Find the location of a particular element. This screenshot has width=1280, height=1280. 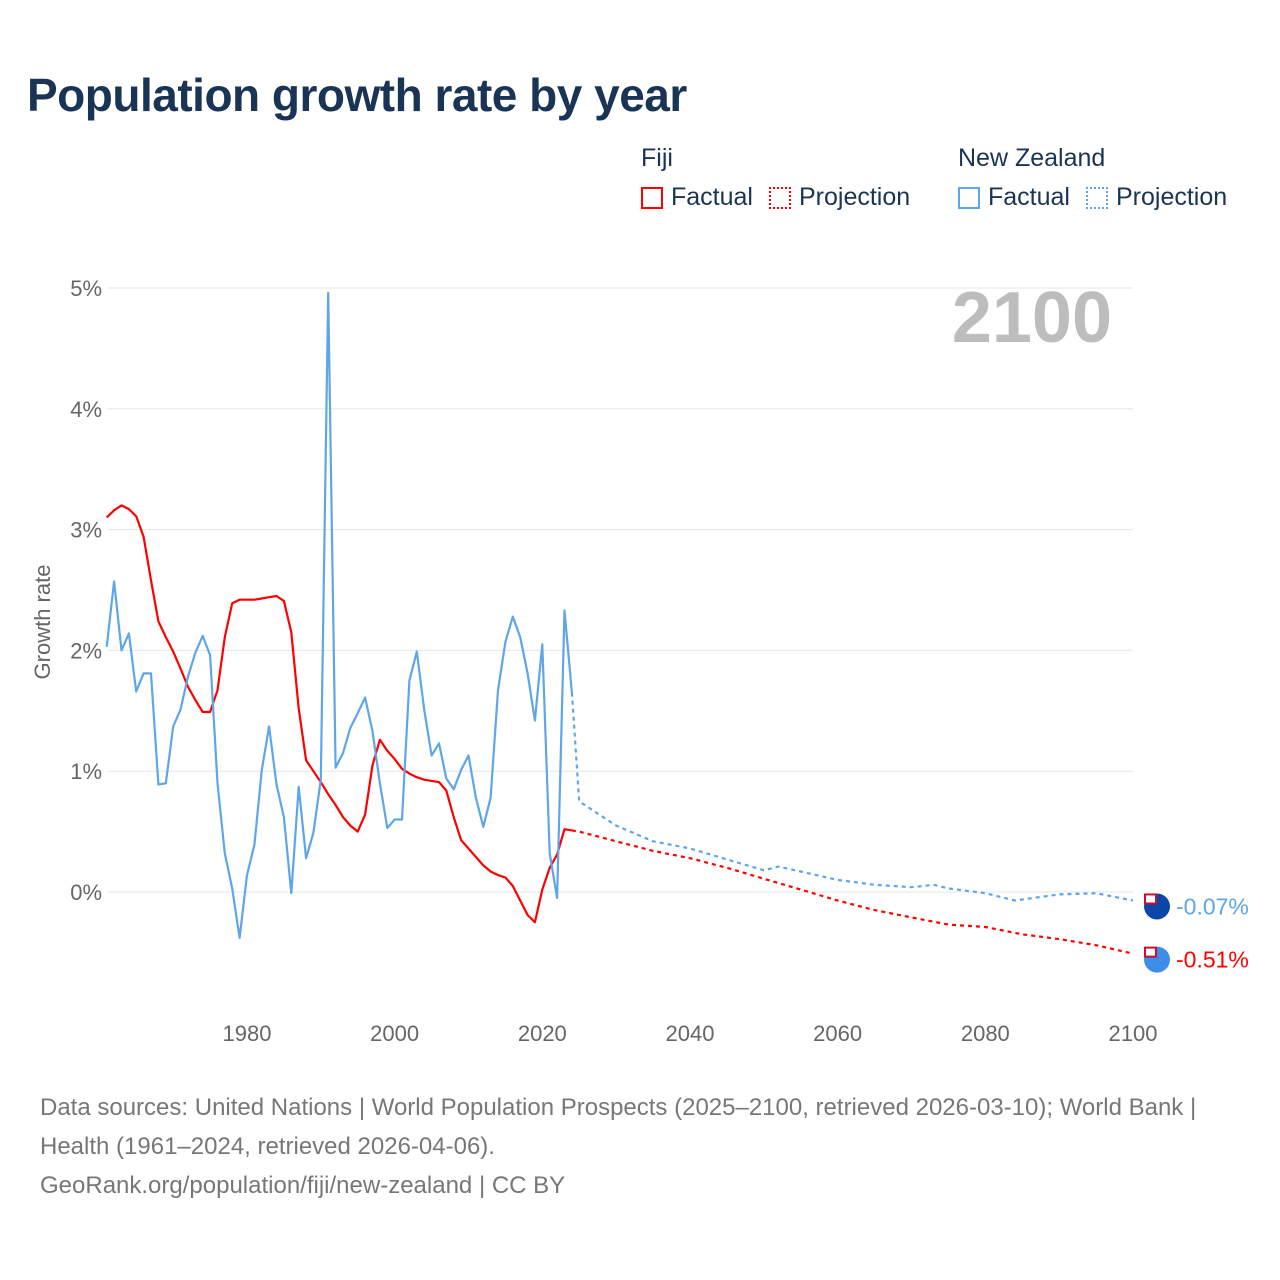

y-tick-label: 5% is located at coordinates (86, 288).